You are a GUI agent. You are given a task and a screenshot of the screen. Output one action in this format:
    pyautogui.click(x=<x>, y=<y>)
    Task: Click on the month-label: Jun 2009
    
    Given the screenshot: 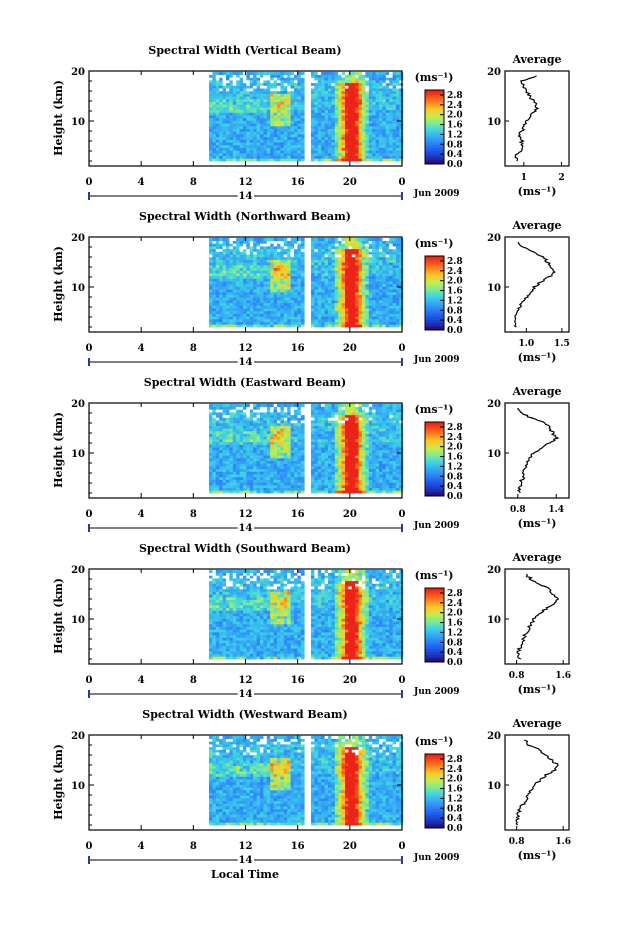 What is the action you would take?
    pyautogui.click(x=436, y=360)
    